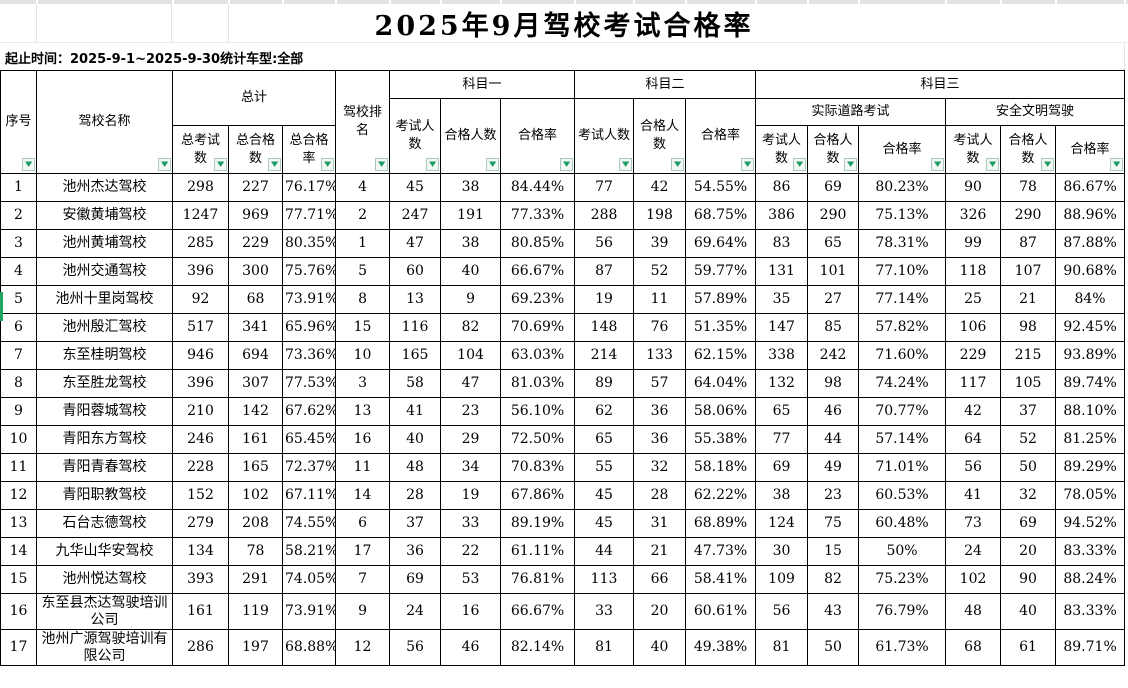  I want to click on data-cell: 119, so click(255, 611).